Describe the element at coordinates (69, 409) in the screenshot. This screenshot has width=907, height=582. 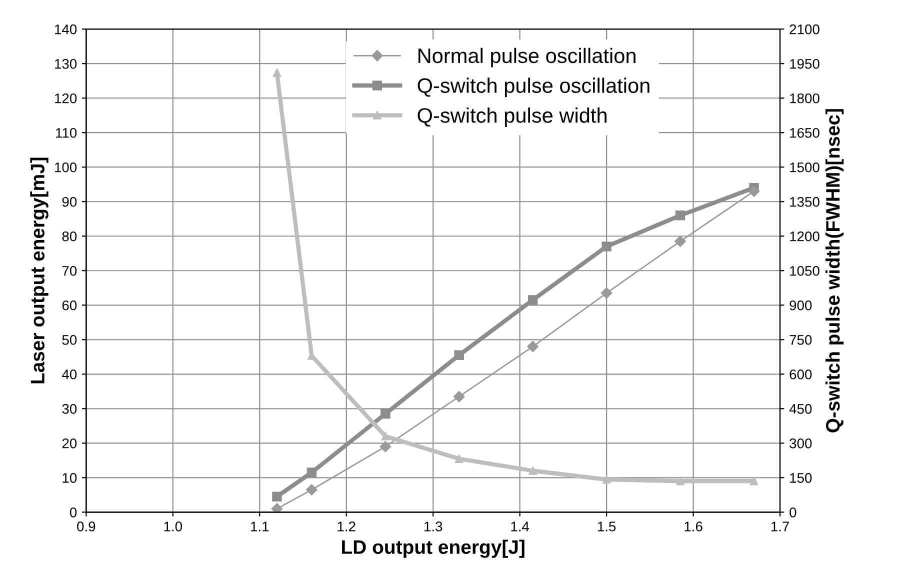
I see `y-tick-label: 30` at that location.